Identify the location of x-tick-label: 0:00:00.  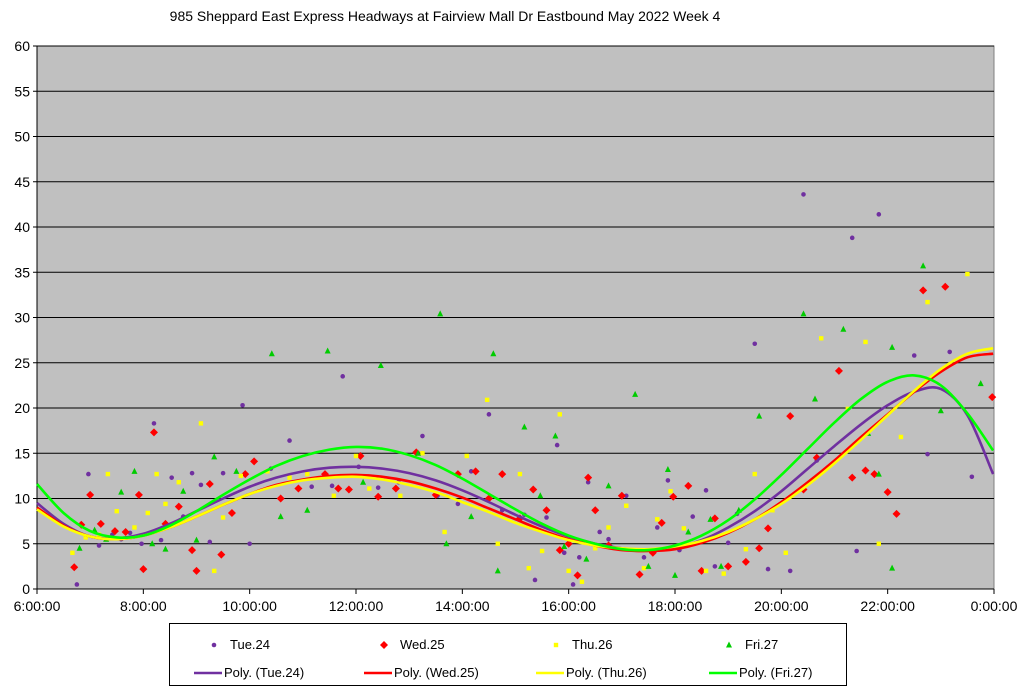
(994, 606).